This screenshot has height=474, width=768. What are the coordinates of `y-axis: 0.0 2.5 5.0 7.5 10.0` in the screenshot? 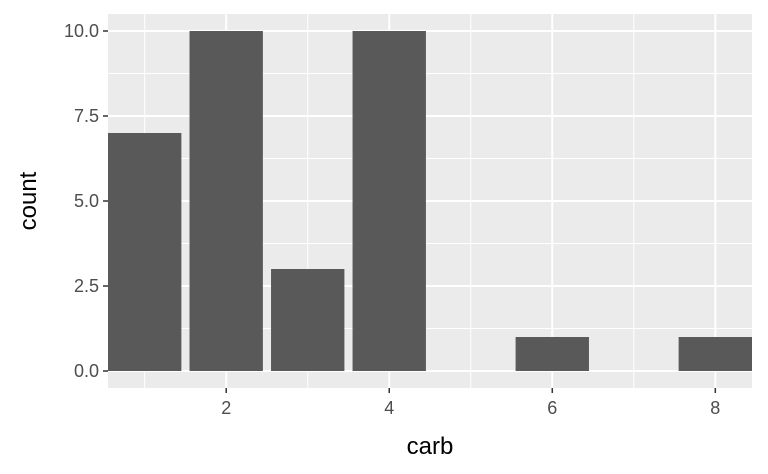 It's located at (86, 201).